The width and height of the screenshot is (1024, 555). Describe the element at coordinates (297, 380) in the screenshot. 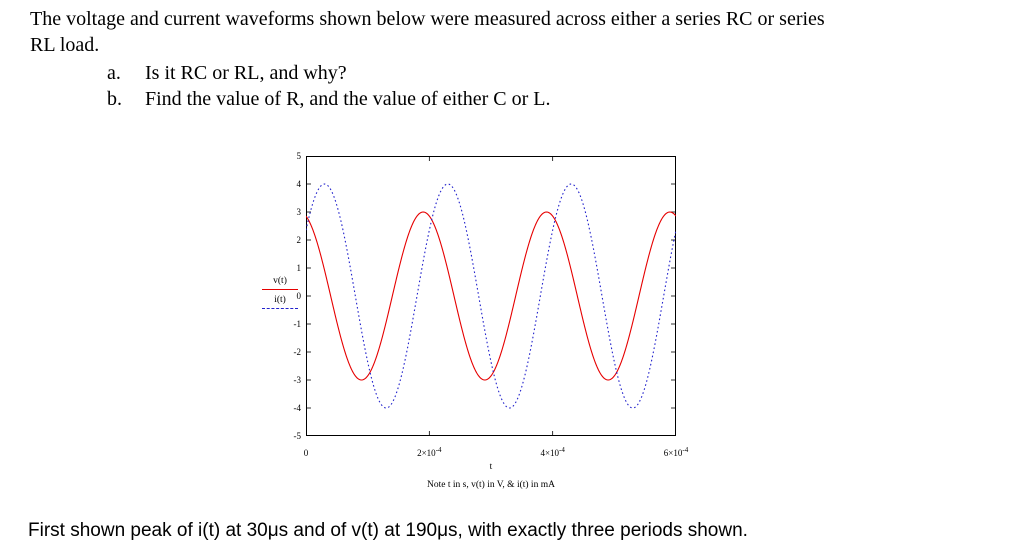

I see `y-axis-tick-label: -3` at that location.